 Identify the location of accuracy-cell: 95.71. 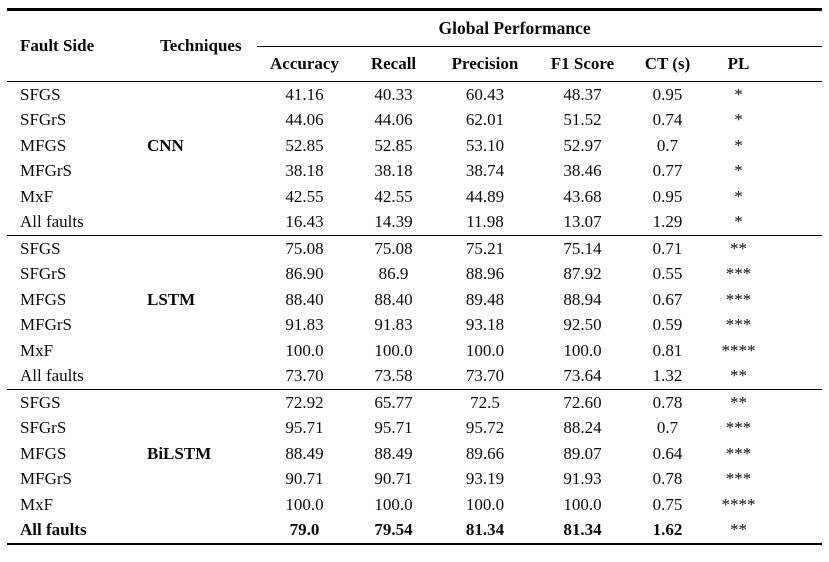
(304, 428).